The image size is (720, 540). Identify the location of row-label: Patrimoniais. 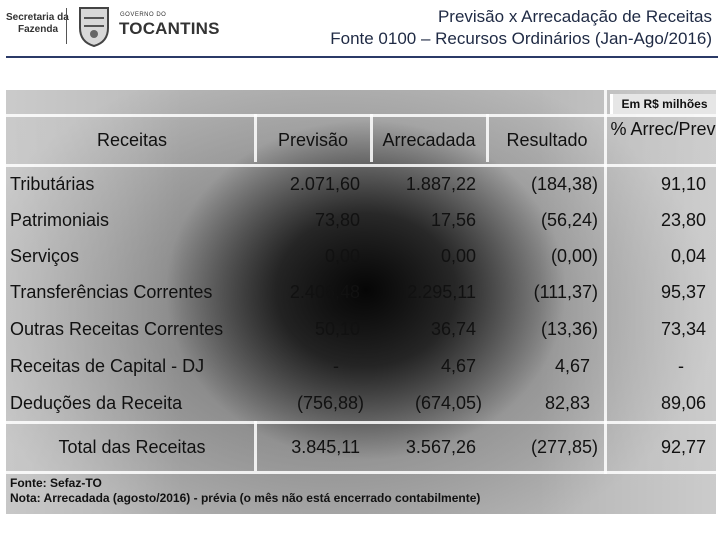
(60, 220).